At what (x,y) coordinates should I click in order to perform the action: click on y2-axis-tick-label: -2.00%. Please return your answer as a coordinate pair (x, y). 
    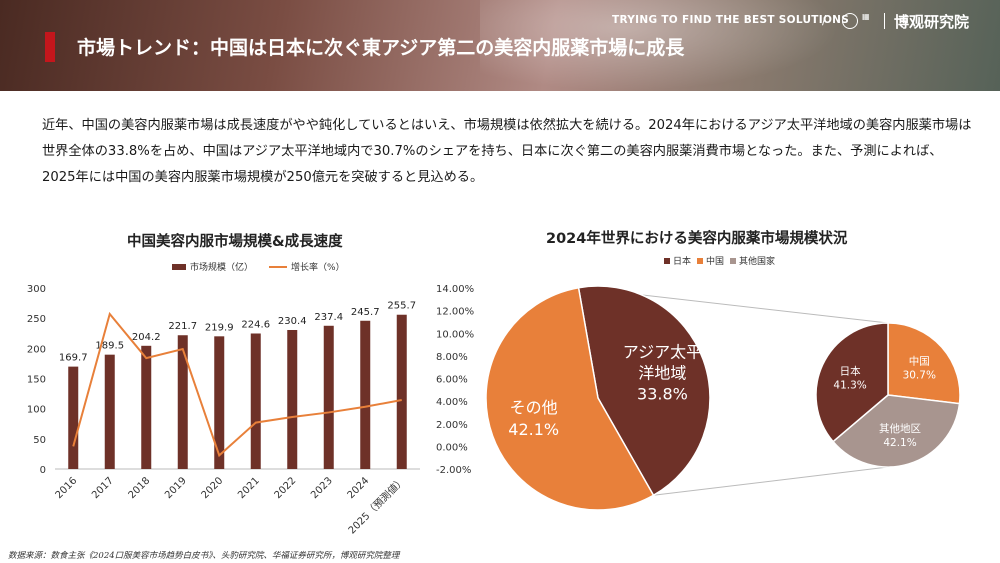
    Looking at the image, I should click on (453, 470).